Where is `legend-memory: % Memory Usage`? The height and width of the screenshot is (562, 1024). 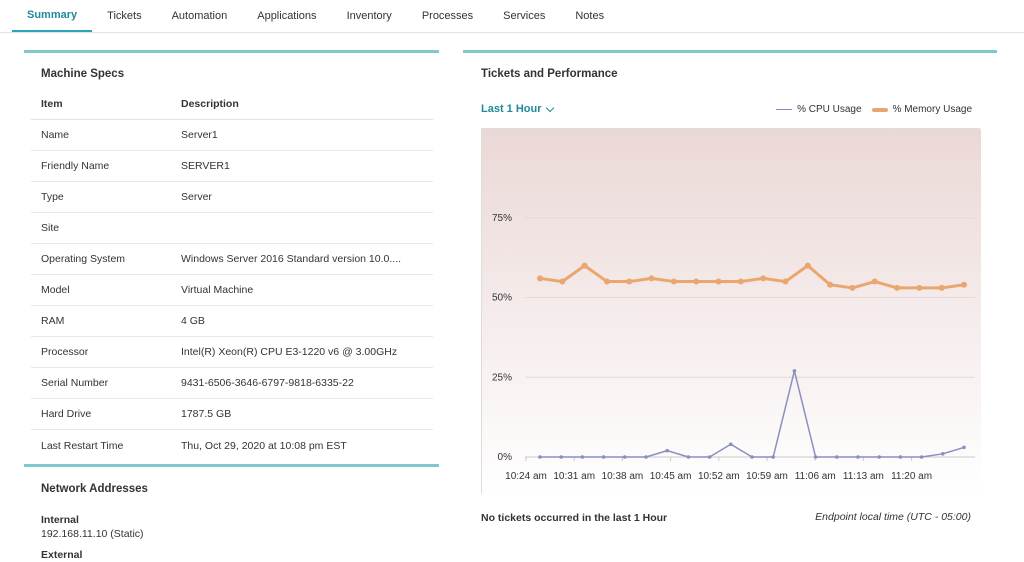
legend-memory: % Memory Usage is located at coordinates (921, 109).